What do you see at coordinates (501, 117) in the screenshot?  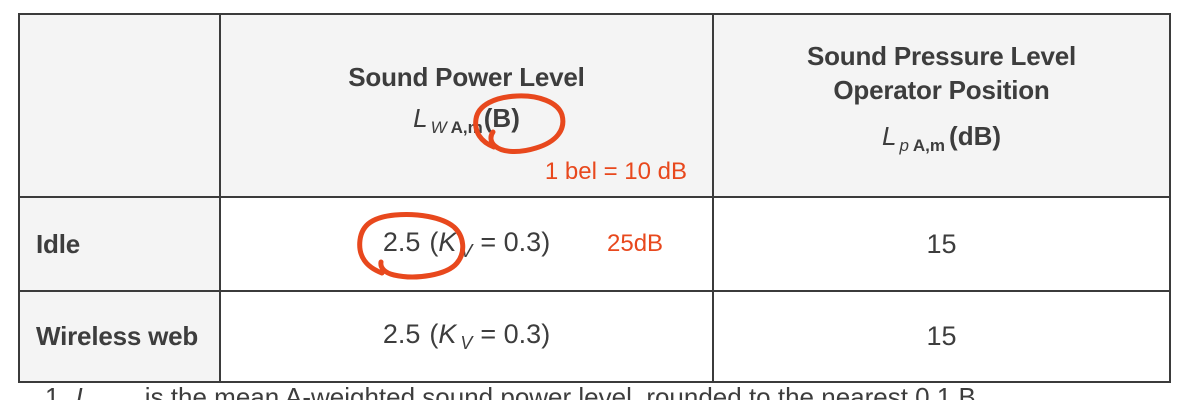 I see `formula-unit-bels: (B)` at bounding box center [501, 117].